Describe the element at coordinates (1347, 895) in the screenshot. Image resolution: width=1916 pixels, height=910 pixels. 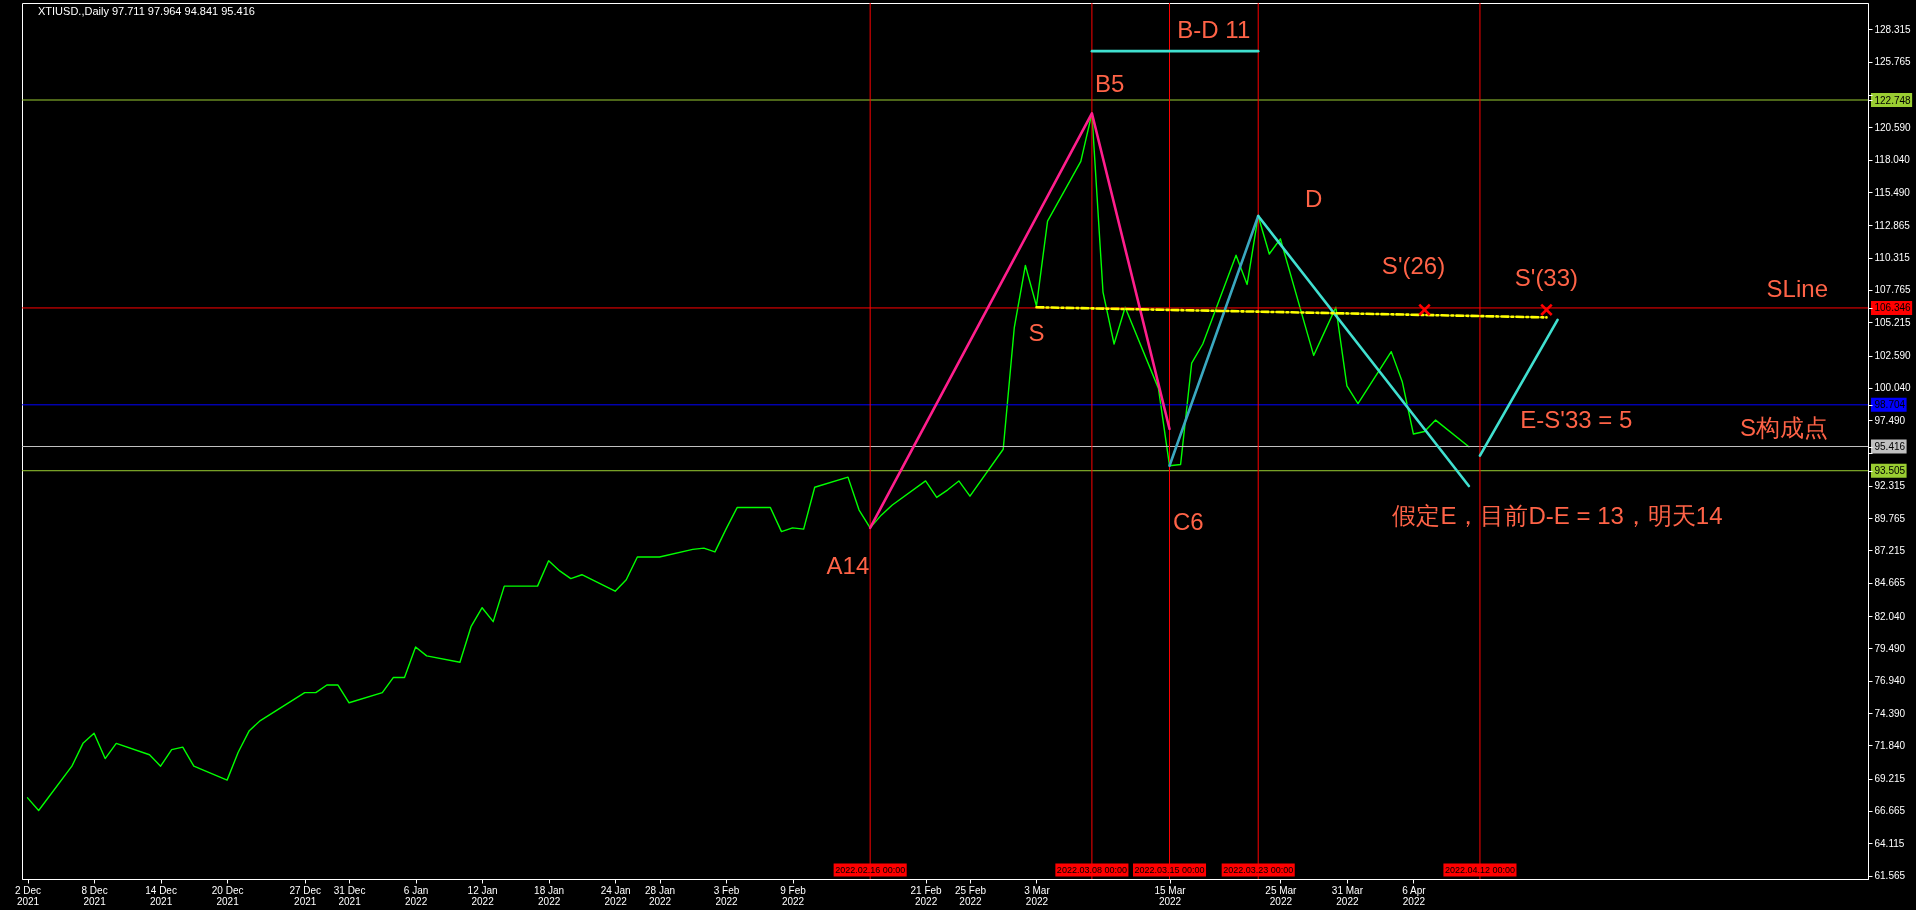
I see `x-tick-label: 31 Mar 2022` at that location.